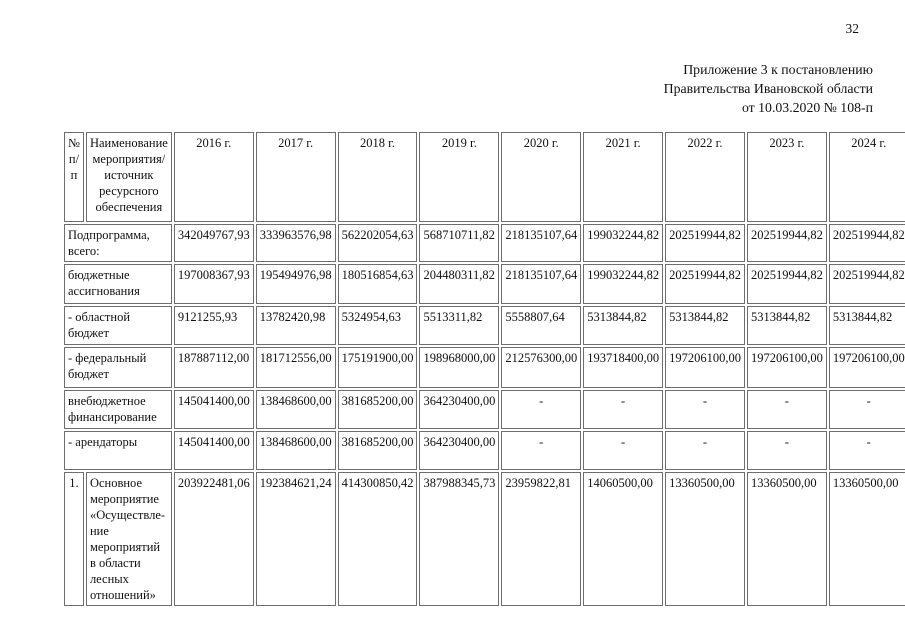  I want to click on cell-2020: 23959822,81, so click(541, 539).